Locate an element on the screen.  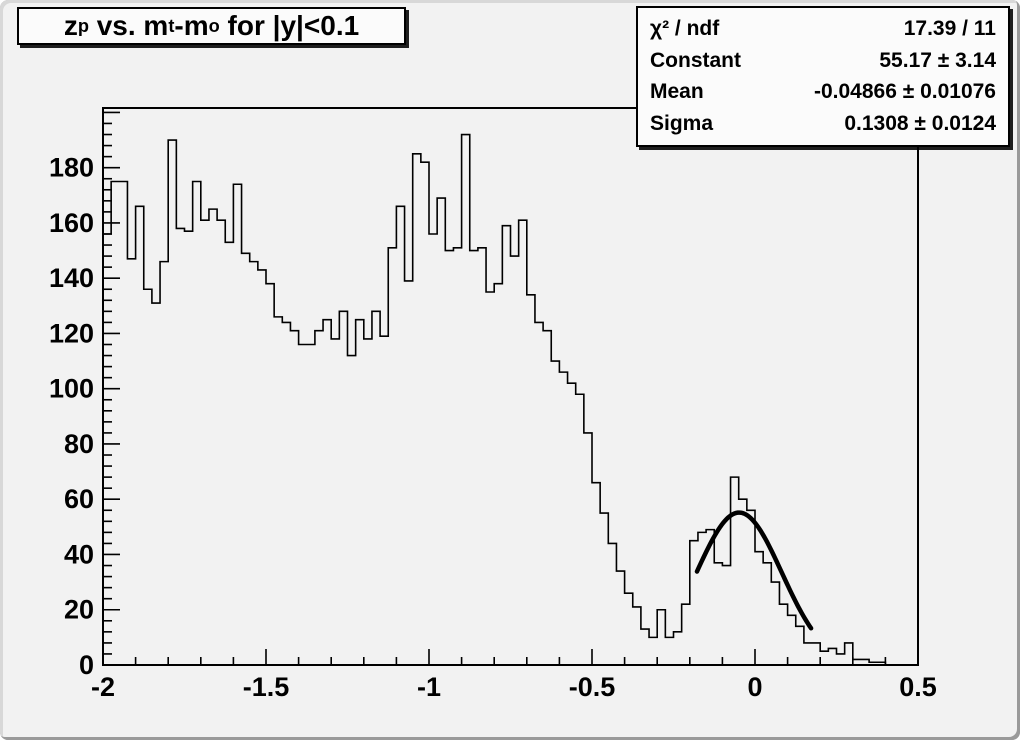
stat-label: Constant is located at coordinates (695, 60).